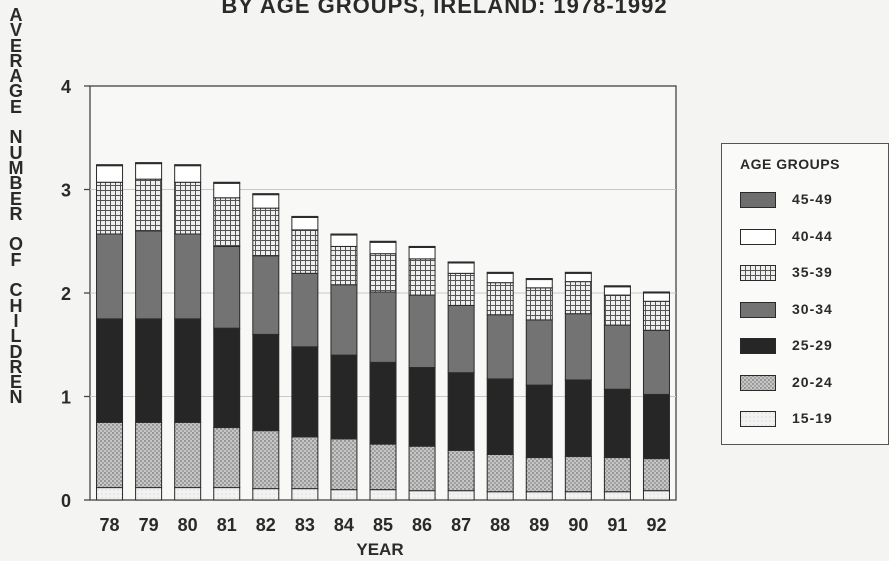 The height and width of the screenshot is (561, 889). I want to click on y-tick-label: 0, so click(66, 501).